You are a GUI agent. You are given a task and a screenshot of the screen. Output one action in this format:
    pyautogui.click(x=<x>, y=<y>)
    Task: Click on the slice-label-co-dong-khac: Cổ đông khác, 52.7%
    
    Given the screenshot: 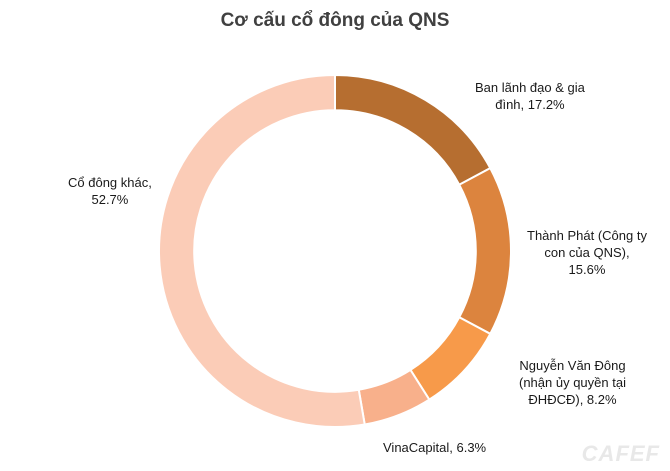 What is the action you would take?
    pyautogui.click(x=110, y=191)
    